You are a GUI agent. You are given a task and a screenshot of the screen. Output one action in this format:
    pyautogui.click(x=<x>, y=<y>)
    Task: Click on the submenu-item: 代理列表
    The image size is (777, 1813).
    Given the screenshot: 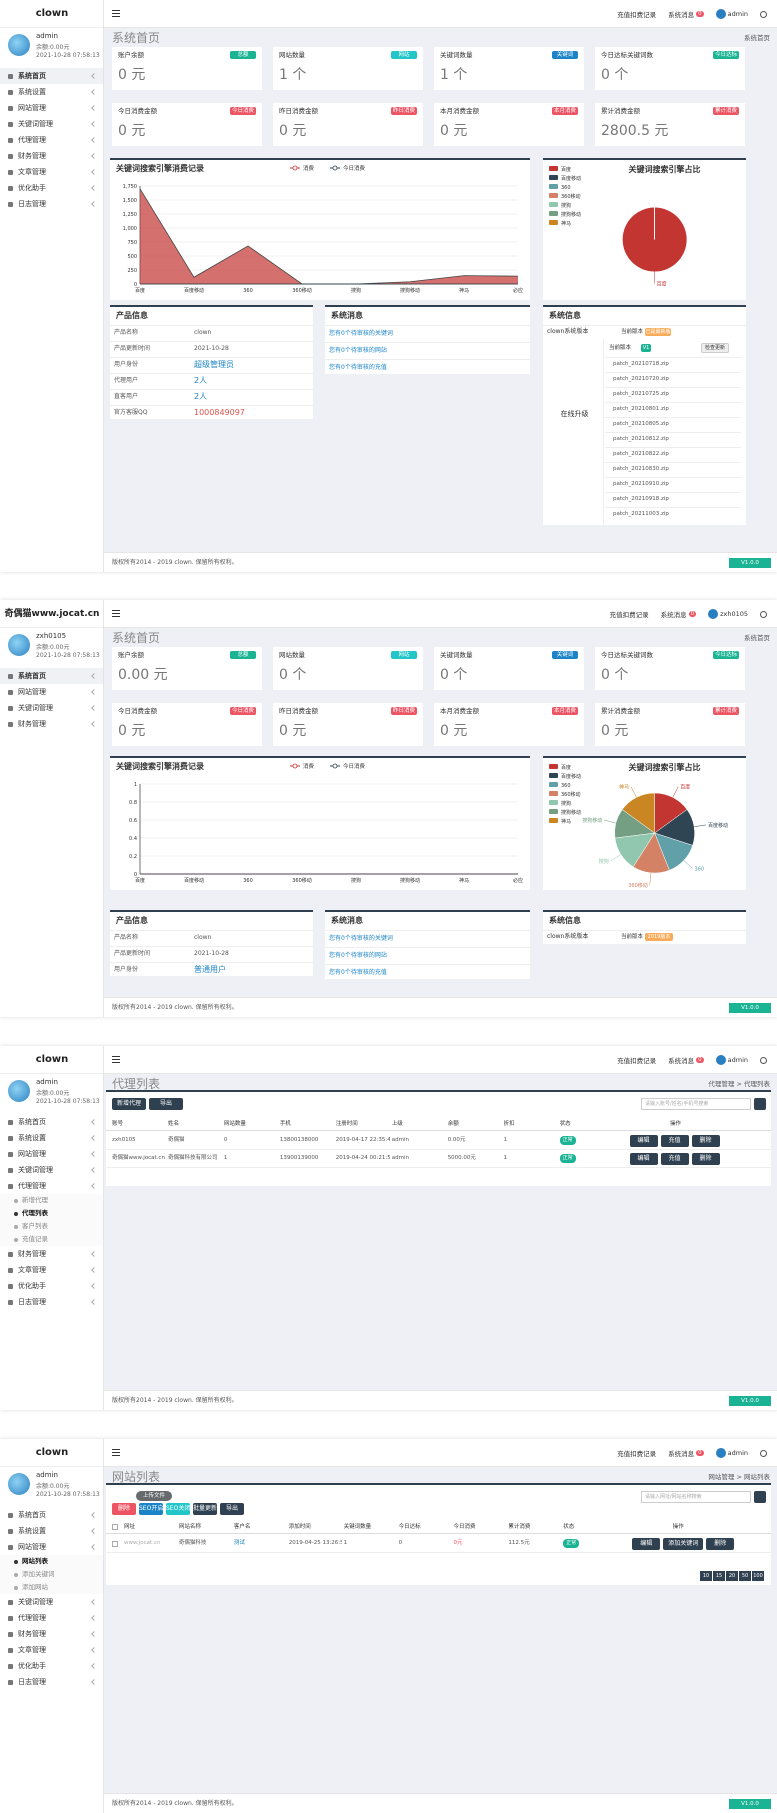 What is the action you would take?
    pyautogui.click(x=51, y=1213)
    